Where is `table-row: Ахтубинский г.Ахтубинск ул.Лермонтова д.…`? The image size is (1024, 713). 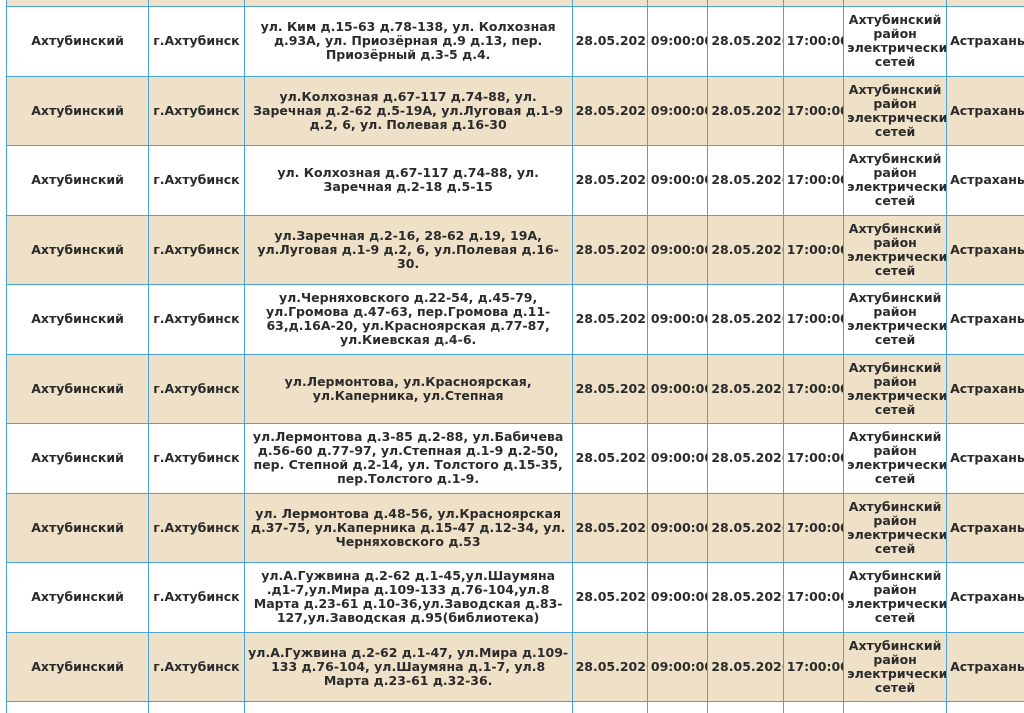 table-row: Ахтубинский г.Ахтубинск ул.Лермонтова д.… is located at coordinates (514, 458).